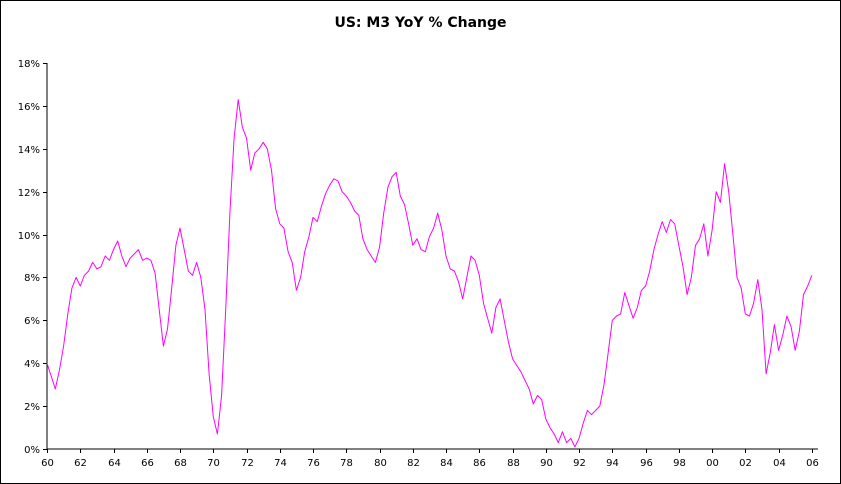 The width and height of the screenshot is (841, 484). What do you see at coordinates (446, 463) in the screenshot?
I see `x-tick-label: 84` at bounding box center [446, 463].